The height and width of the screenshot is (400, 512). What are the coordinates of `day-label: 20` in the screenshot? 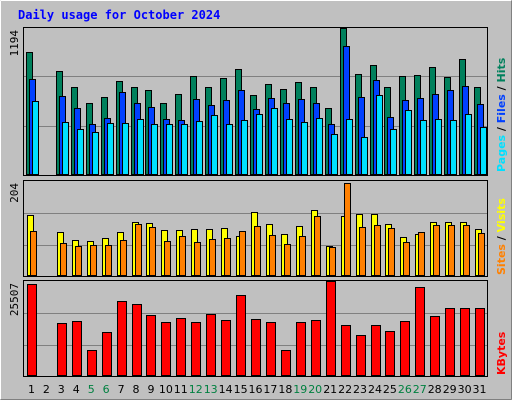 It's located at (315, 389).